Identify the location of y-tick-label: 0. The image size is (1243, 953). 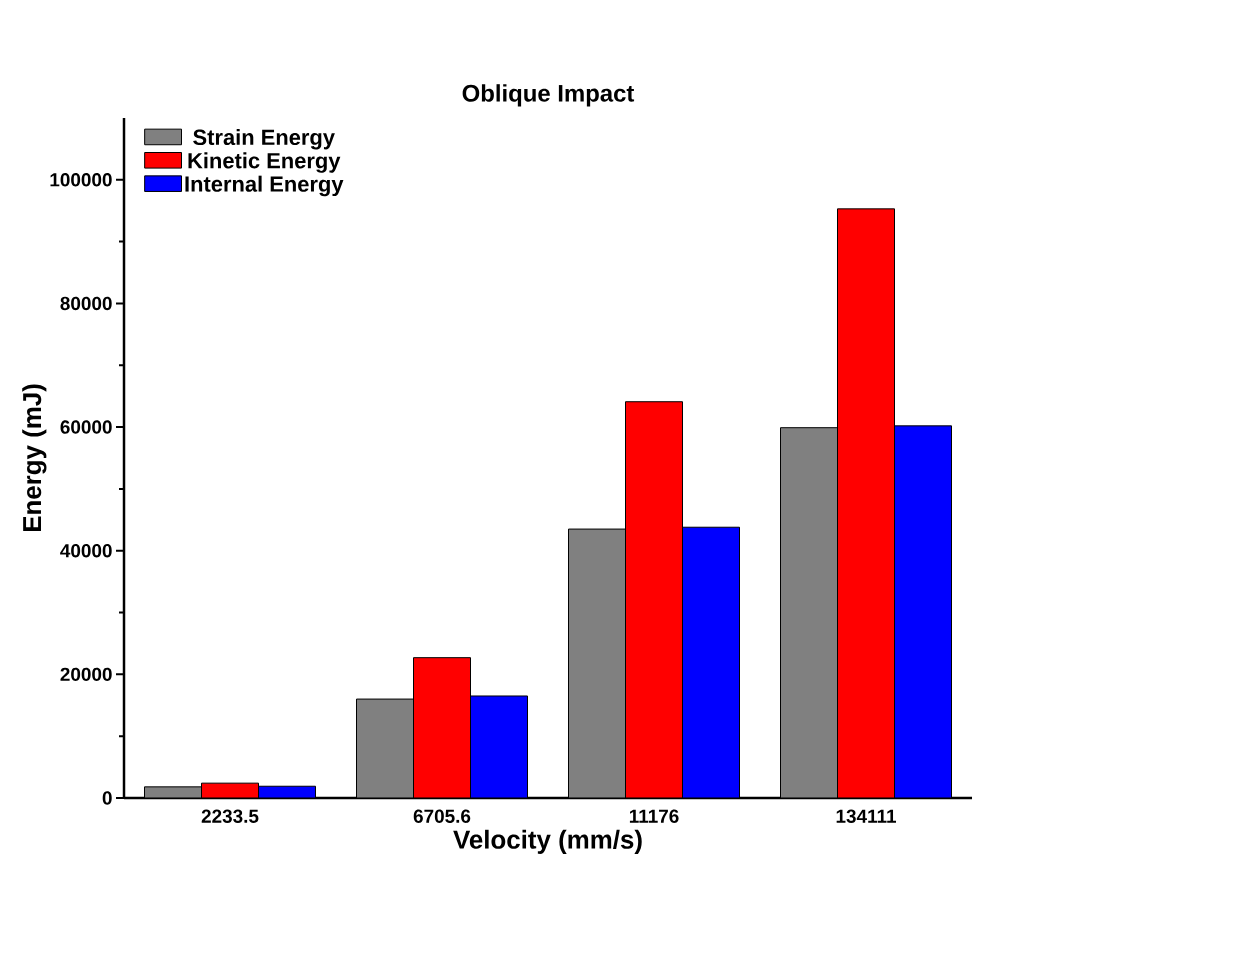
(107, 798).